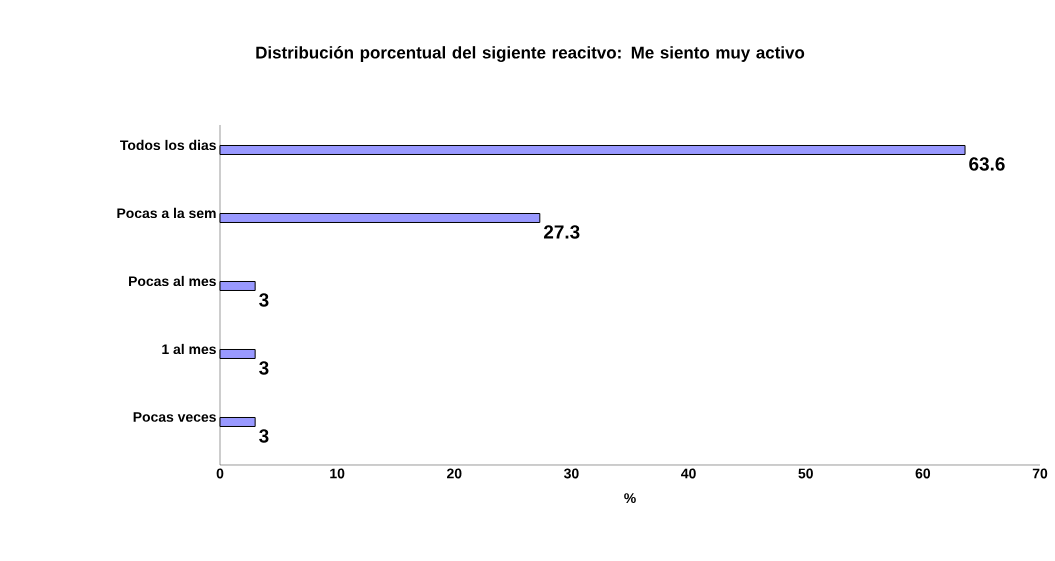  What do you see at coordinates (805, 473) in the screenshot?
I see `x-tick-label: 50` at bounding box center [805, 473].